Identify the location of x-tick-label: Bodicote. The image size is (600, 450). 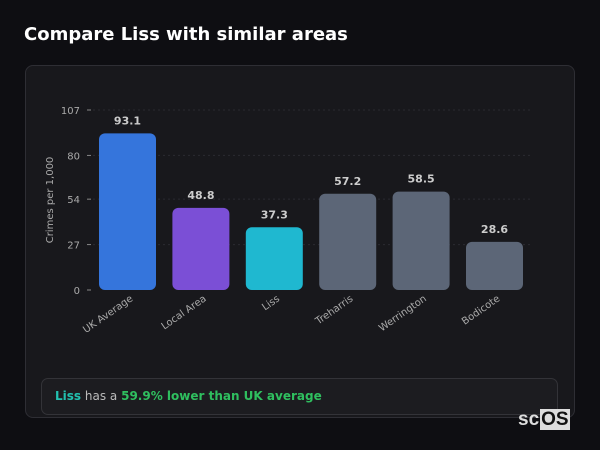
(481, 310).